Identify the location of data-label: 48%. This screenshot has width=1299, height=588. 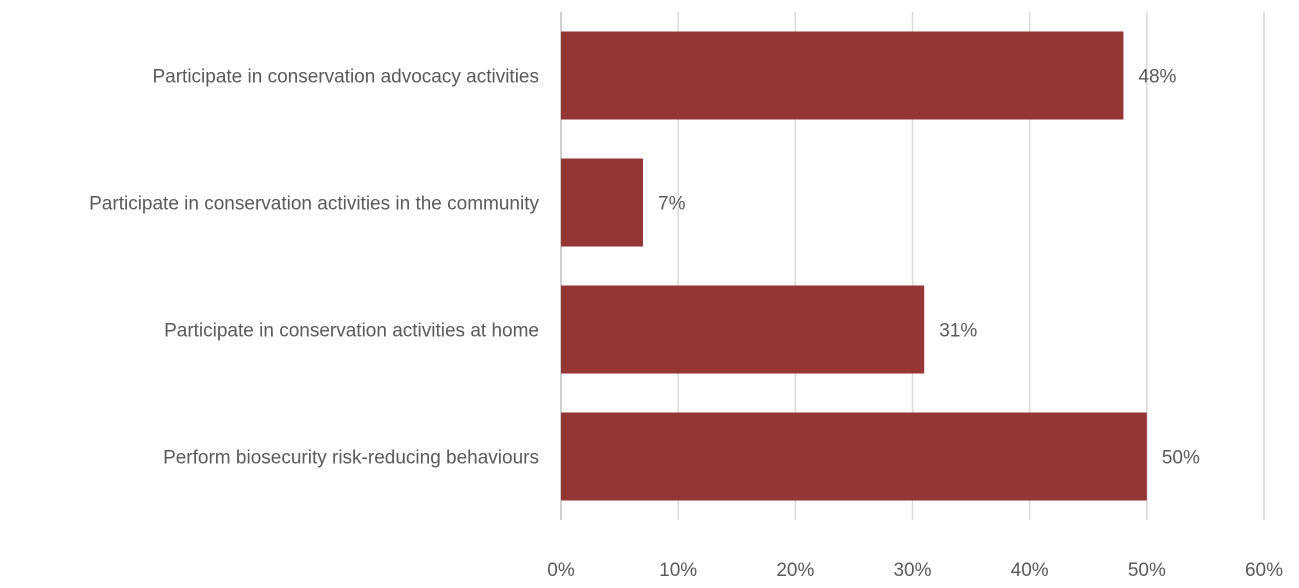
(1157, 77).